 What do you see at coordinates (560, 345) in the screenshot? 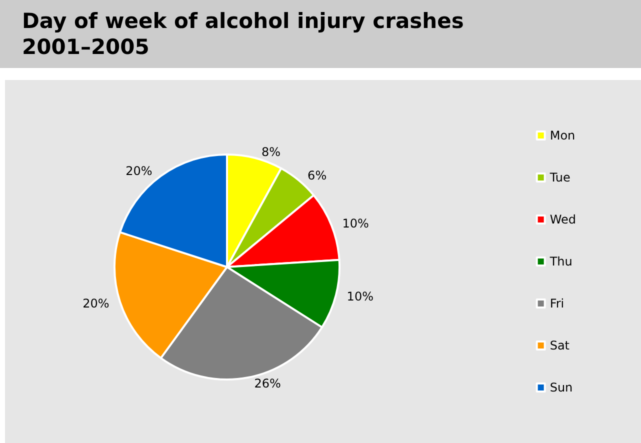
I see `legend-label: Sat` at bounding box center [560, 345].